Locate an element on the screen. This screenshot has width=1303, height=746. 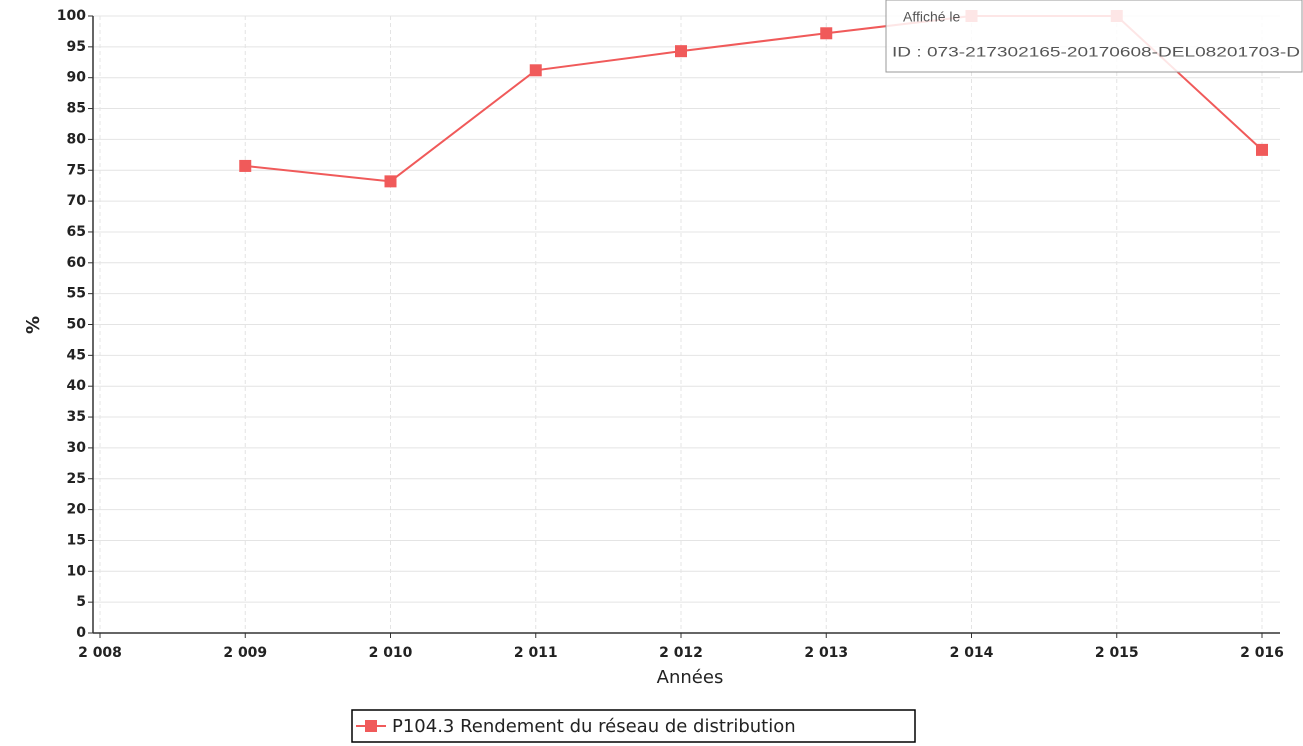
x-tick-label: 2 013 is located at coordinates (826, 653).